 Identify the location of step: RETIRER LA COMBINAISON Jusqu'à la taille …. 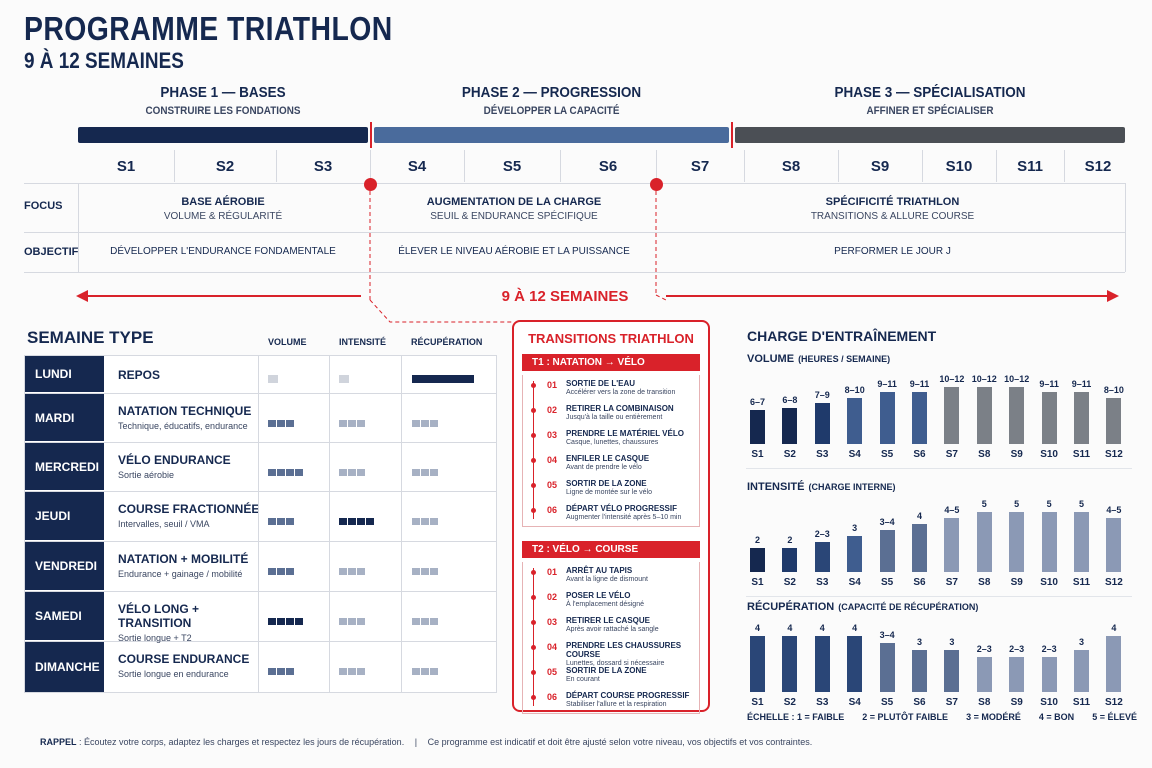
(636, 412).